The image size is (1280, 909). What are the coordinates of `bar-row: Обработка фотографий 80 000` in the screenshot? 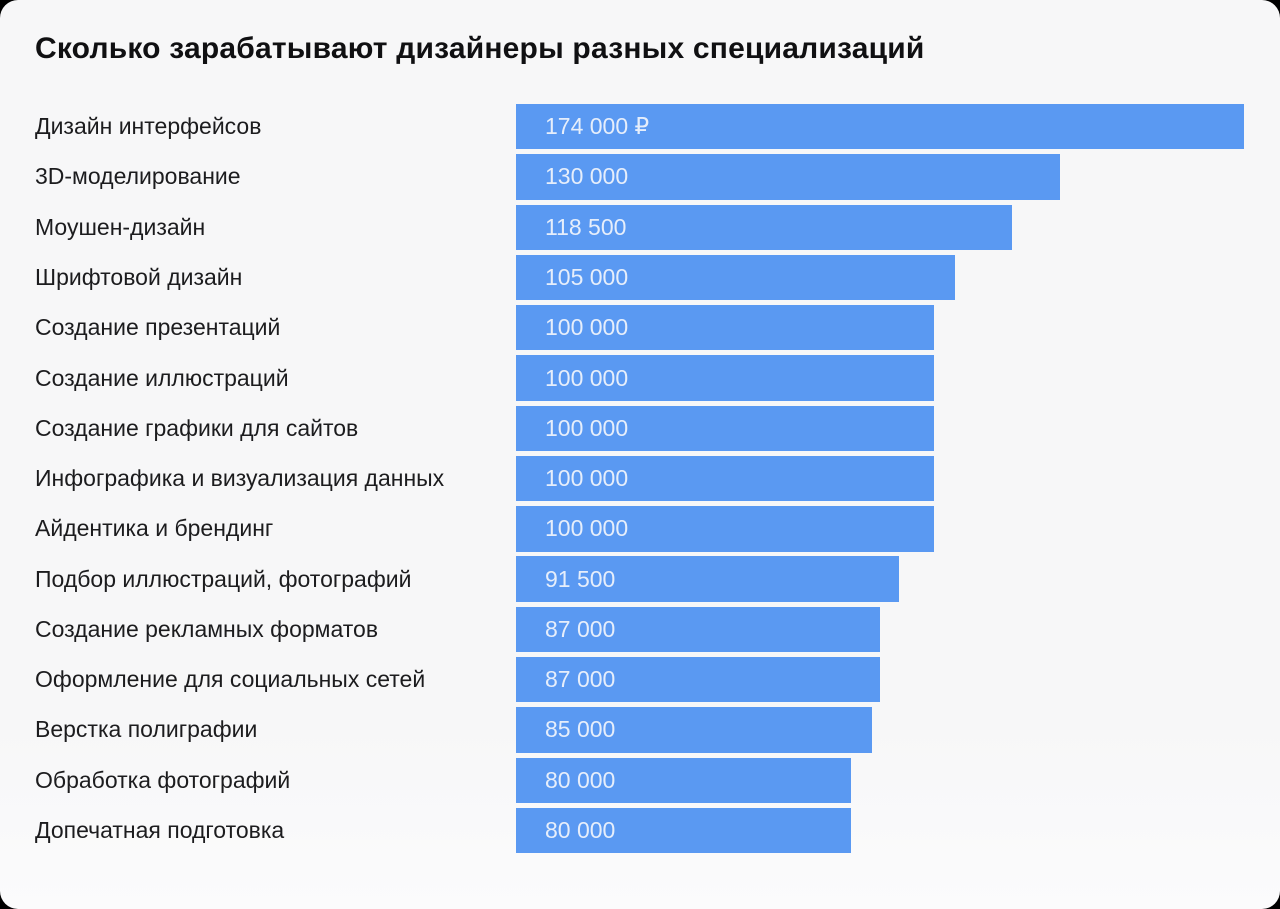 It's located at (640, 780).